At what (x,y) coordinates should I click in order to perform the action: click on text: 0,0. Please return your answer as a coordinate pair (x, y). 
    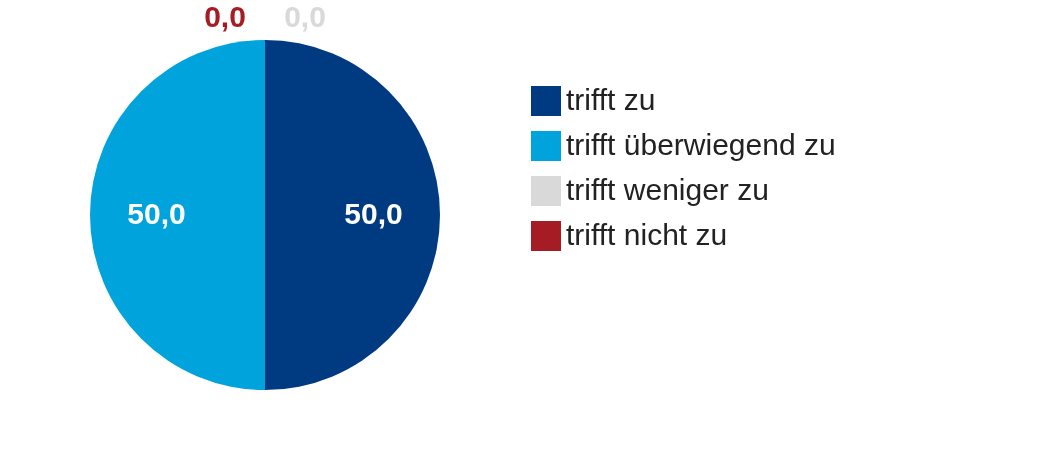
    Looking at the image, I should click on (225, 16).